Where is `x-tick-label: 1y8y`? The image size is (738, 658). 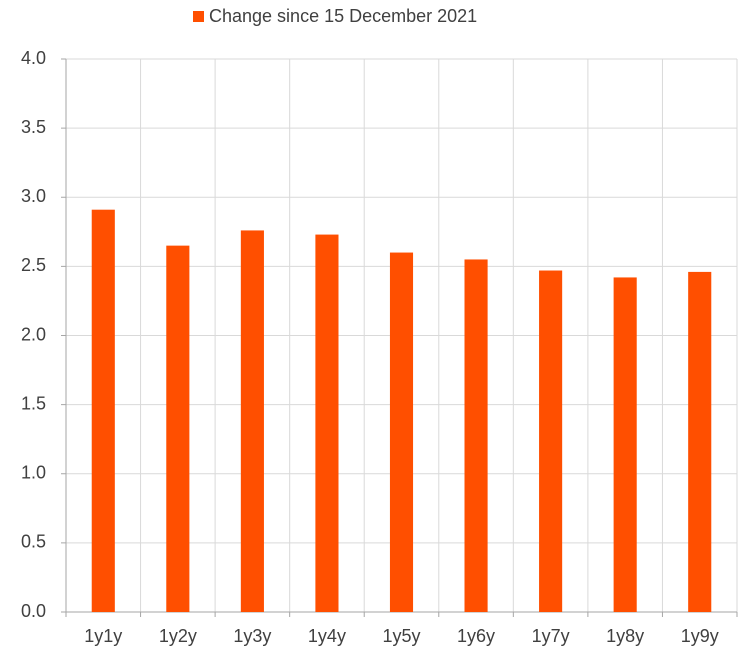 x-tick-label: 1y8y is located at coordinates (625, 636).